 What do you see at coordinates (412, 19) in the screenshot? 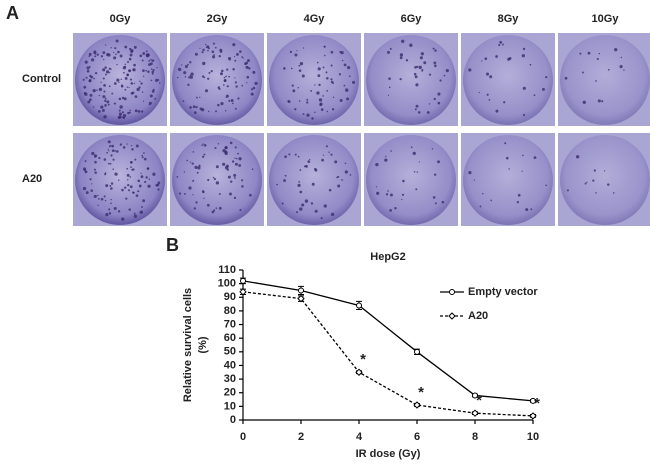
I see `column-label: 6Gy` at bounding box center [412, 19].